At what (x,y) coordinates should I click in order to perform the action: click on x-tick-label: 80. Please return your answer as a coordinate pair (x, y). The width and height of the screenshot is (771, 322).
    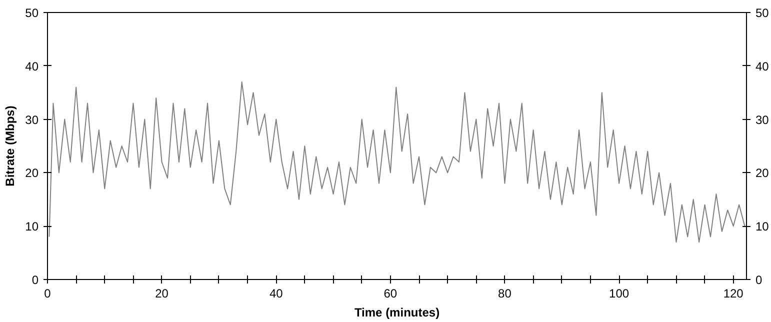
    Looking at the image, I should click on (505, 293).